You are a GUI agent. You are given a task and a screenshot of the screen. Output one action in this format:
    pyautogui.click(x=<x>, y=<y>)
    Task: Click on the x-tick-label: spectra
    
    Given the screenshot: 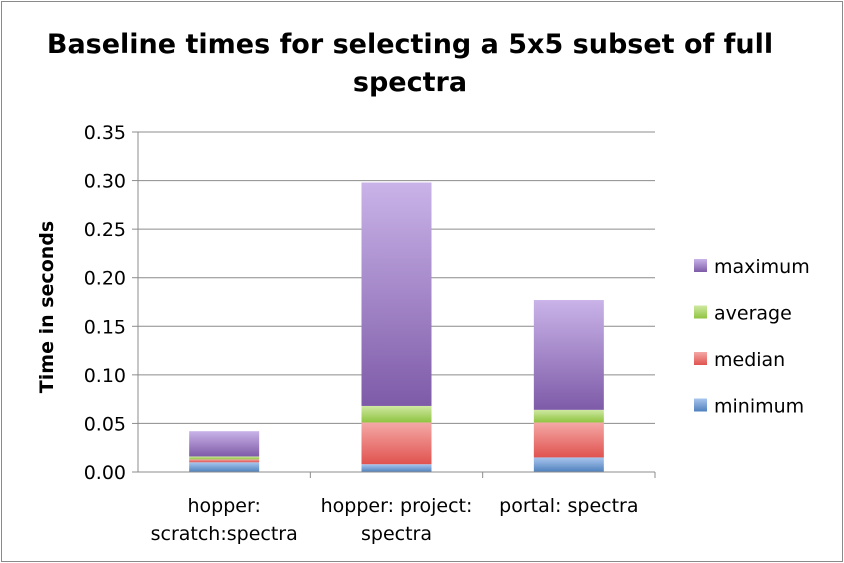 What is the action you would take?
    pyautogui.click(x=396, y=534)
    